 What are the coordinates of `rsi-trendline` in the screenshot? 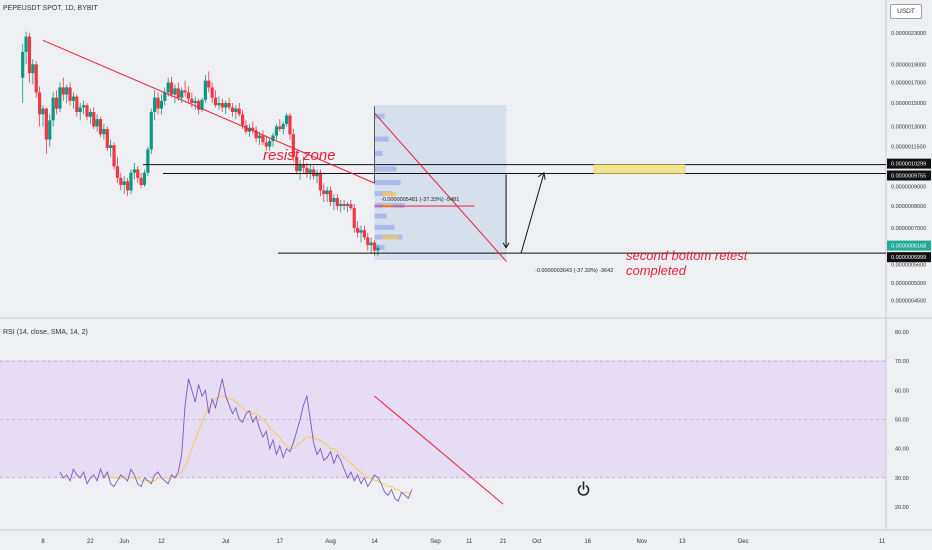 It's located at (439, 450).